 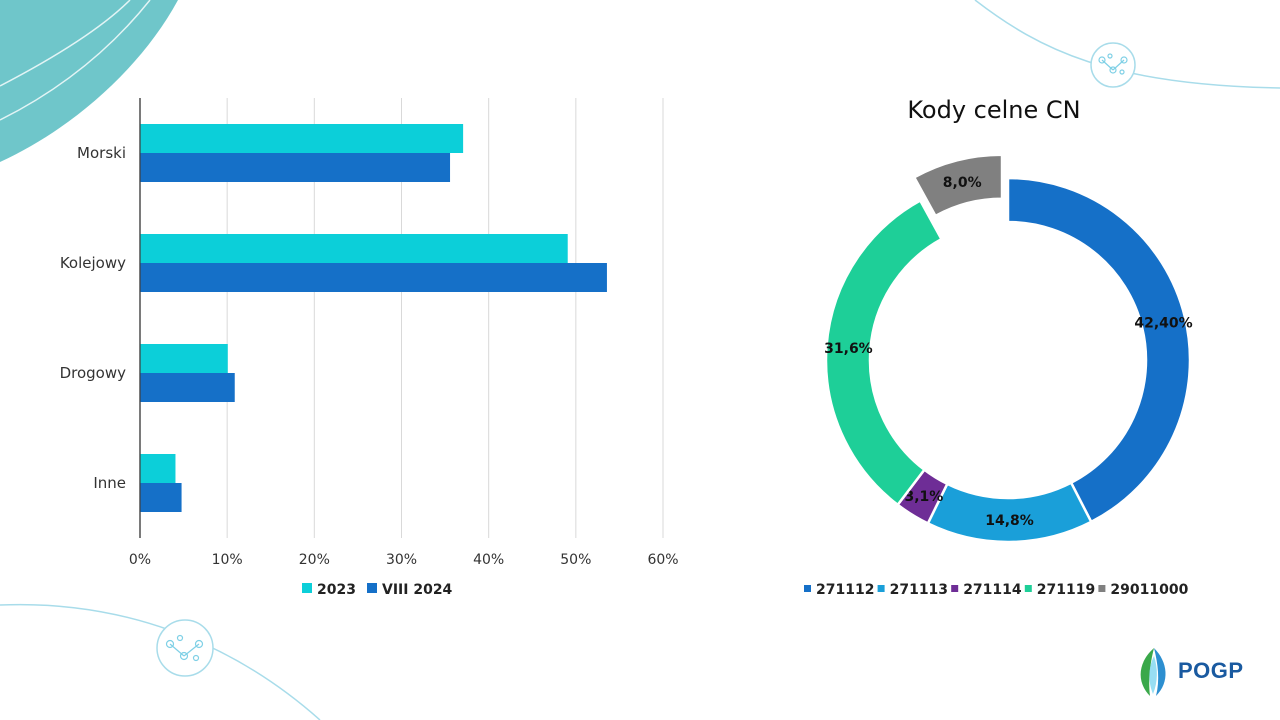 What do you see at coordinates (93, 263) in the screenshot?
I see `category-label: Kolejowy` at bounding box center [93, 263].